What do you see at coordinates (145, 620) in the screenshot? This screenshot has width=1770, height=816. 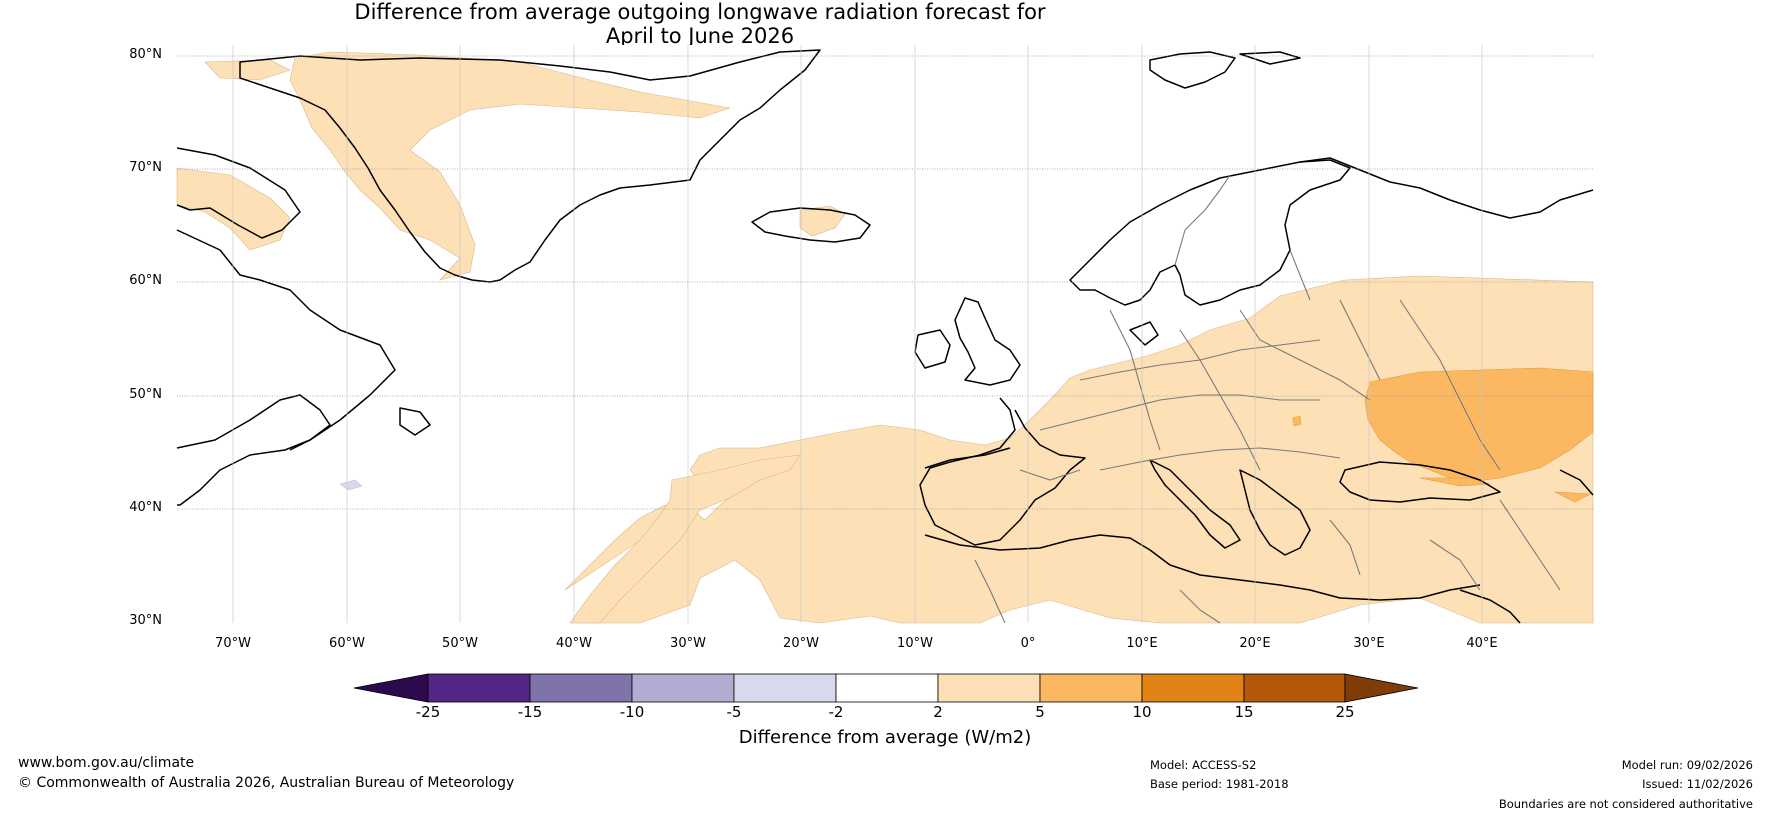 I see `lat-label: 30°N` at bounding box center [145, 620].